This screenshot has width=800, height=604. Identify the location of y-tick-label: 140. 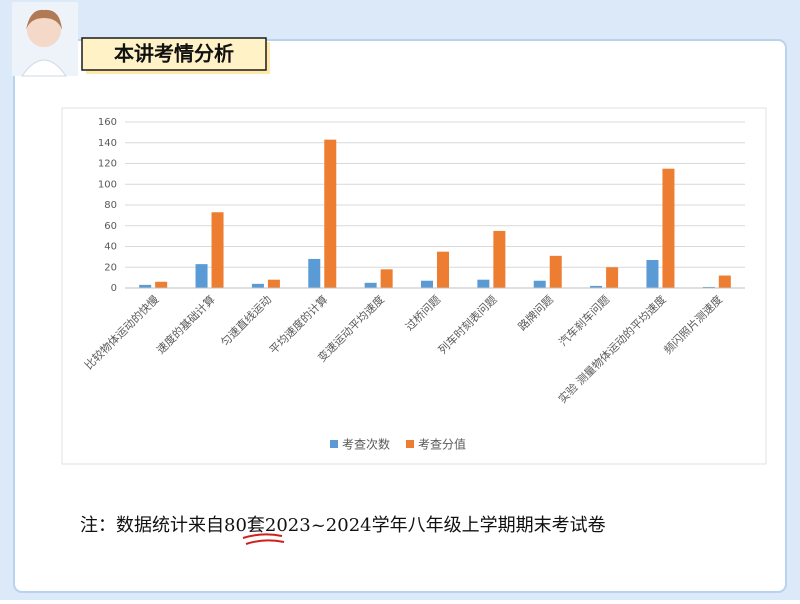
(107, 143).